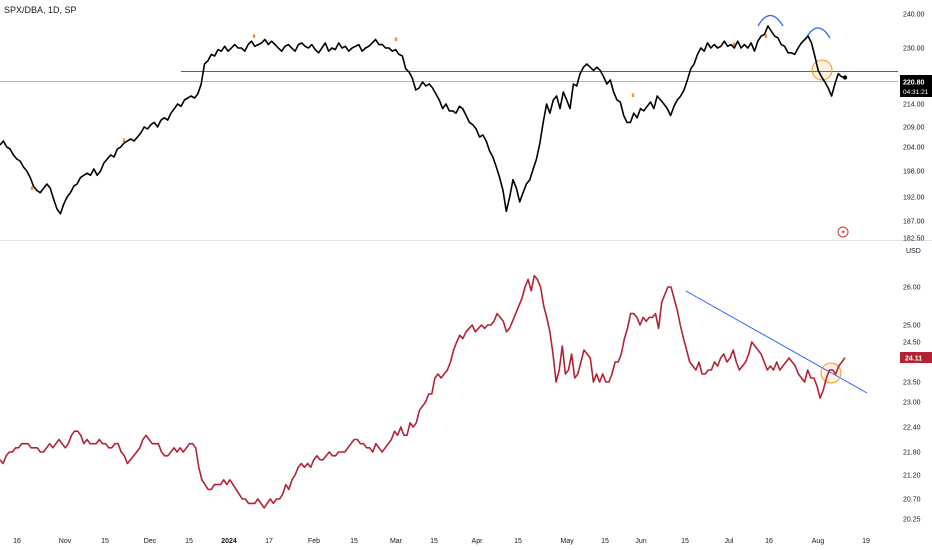 The image size is (932, 550). What do you see at coordinates (912, 403) in the screenshot?
I see `lower-axis-tick-label: 23.00` at bounding box center [912, 403].